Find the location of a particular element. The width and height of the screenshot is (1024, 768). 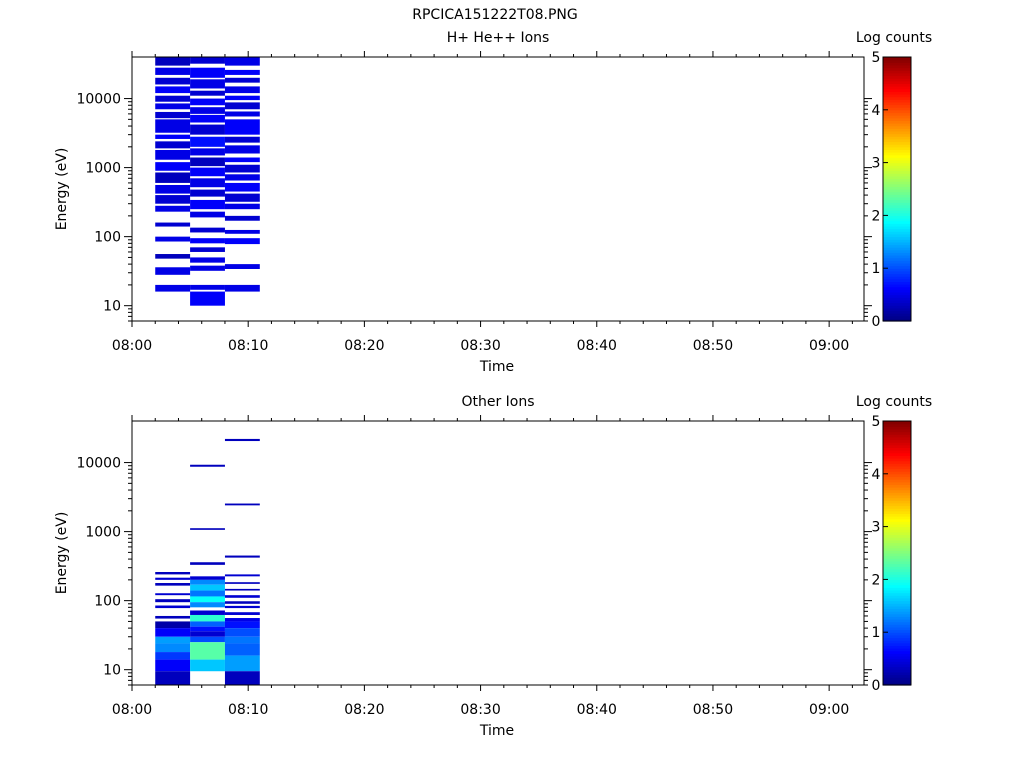

colorbar-tick-label: 0 is located at coordinates (876, 322).